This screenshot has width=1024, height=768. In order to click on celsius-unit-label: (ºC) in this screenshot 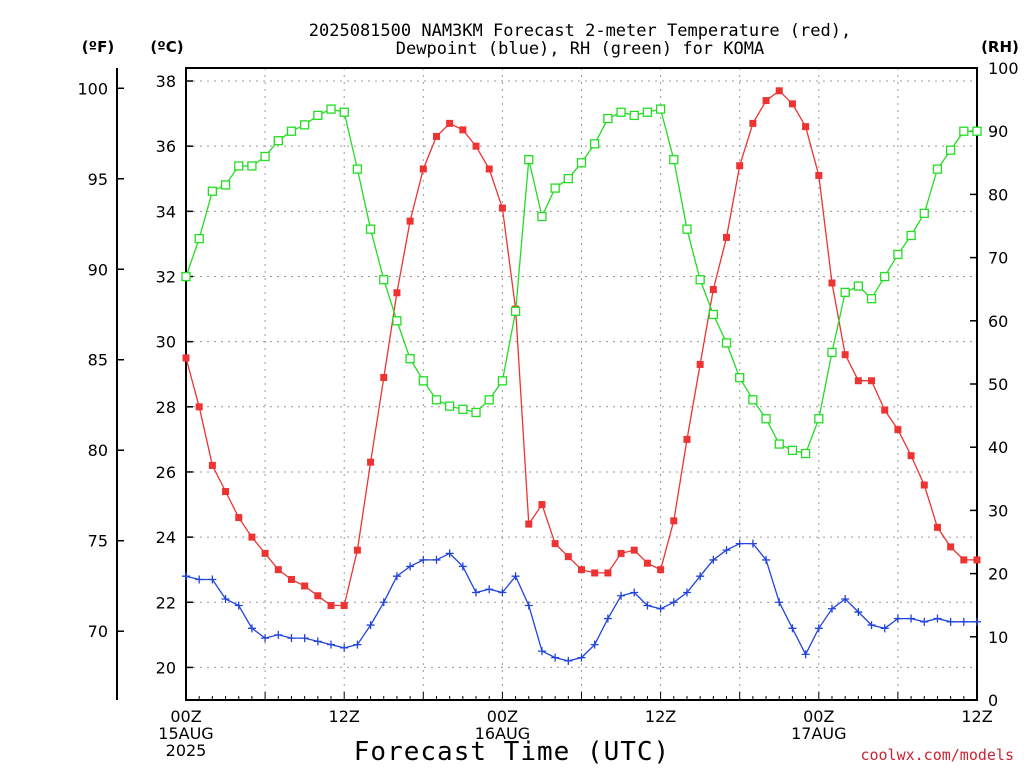, I will do `click(166, 47)`.